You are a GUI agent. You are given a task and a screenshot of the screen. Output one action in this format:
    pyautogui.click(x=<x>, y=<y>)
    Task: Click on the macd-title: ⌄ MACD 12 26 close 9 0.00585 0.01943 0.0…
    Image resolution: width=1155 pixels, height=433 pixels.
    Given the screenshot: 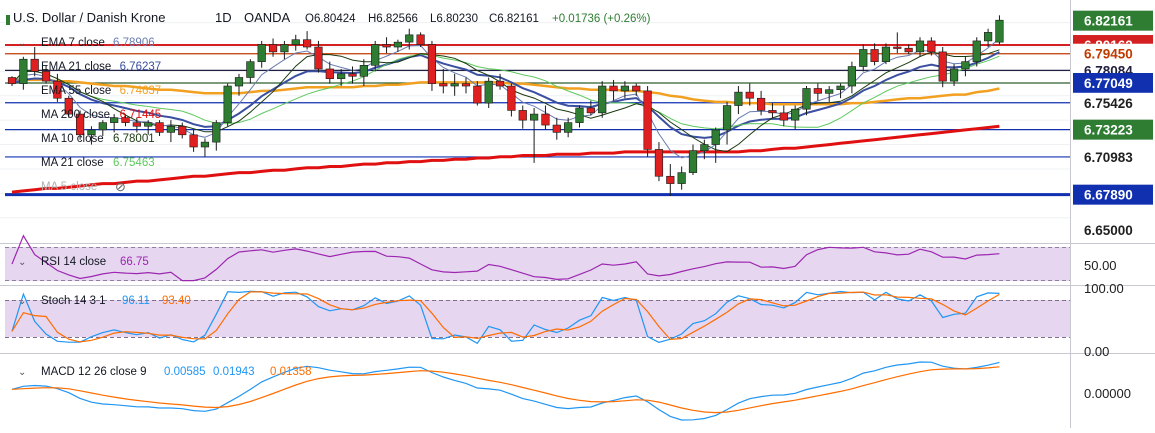 What is the action you would take?
    pyautogui.click(x=165, y=372)
    